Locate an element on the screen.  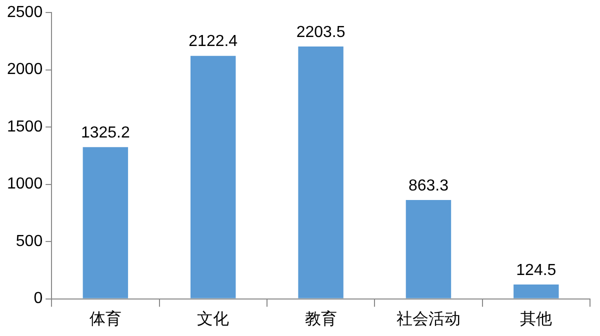
x-tick-label: 社会活动 is located at coordinates (428, 319).